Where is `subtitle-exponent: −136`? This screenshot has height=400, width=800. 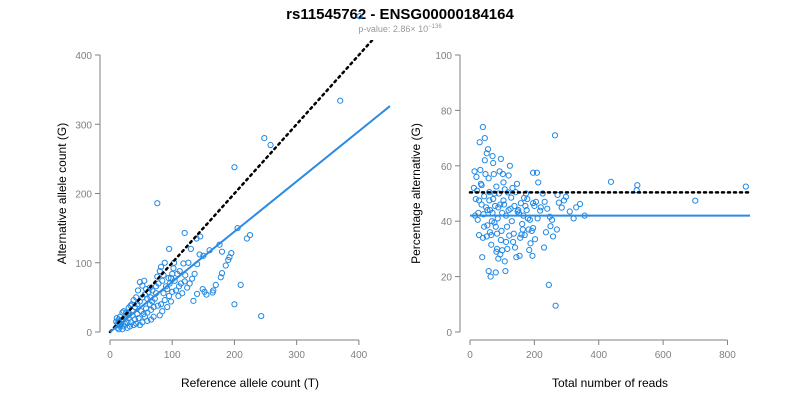 subtitle-exponent: −136 is located at coordinates (435, 27).